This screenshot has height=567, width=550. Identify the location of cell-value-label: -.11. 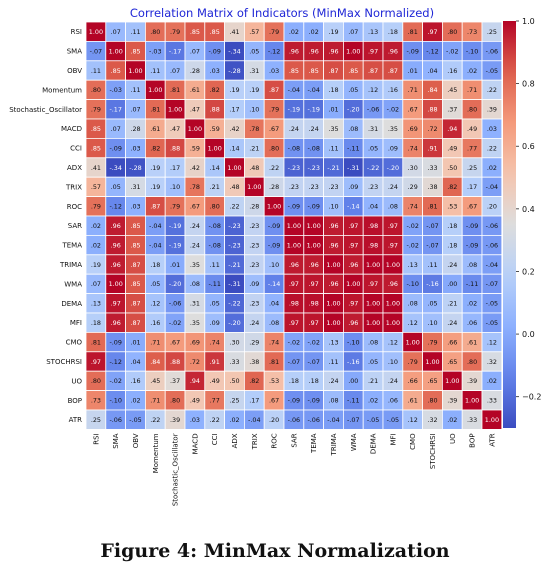
(472, 284).